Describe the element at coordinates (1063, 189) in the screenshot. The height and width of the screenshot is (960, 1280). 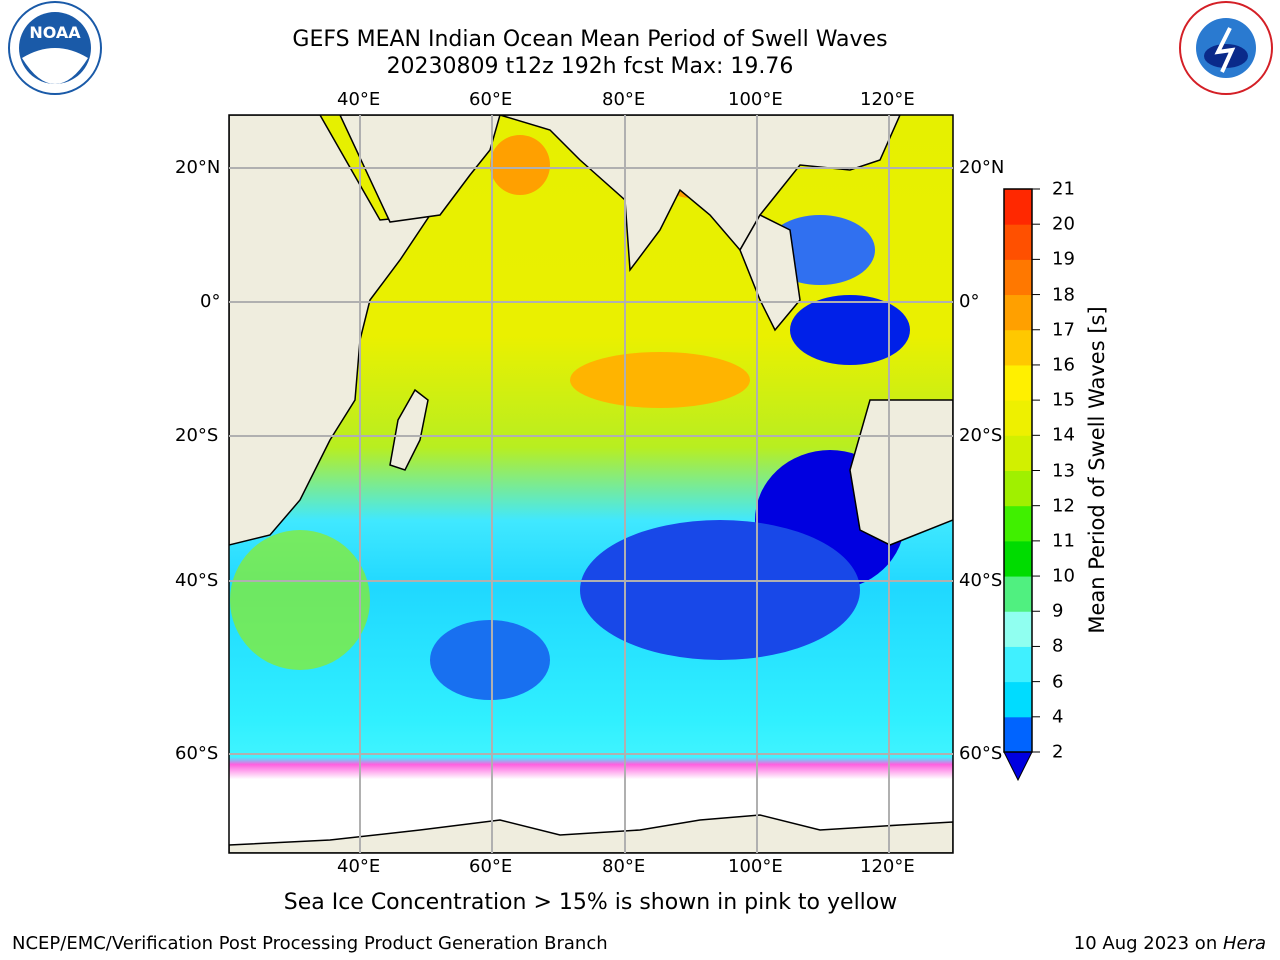
I see `colorbar-tick-label: 21` at that location.